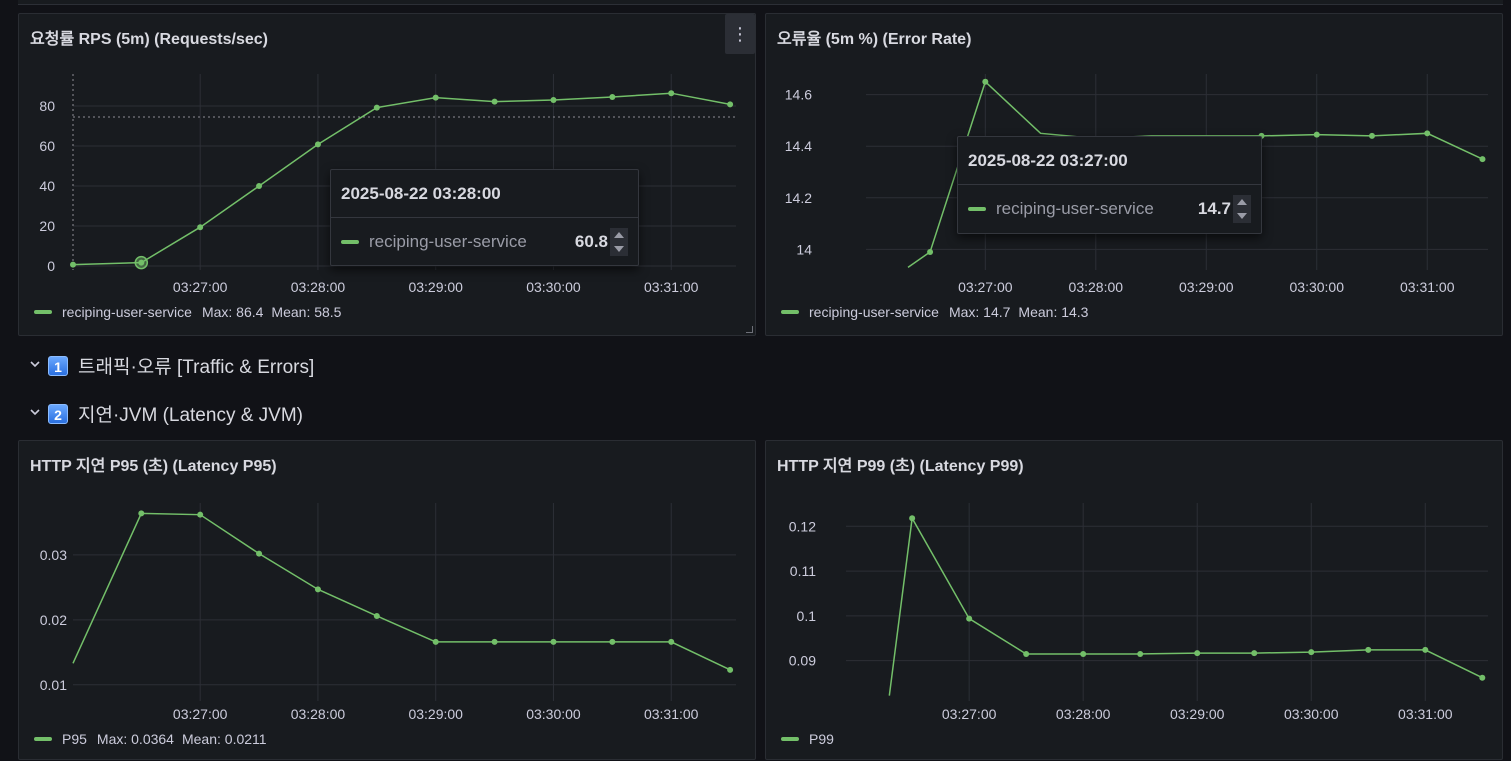 The width and height of the screenshot is (1511, 761). Describe the element at coordinates (149, 39) in the screenshot. I see `panel-title: 요청률 RPS (5m) (Requests/sec)` at that location.